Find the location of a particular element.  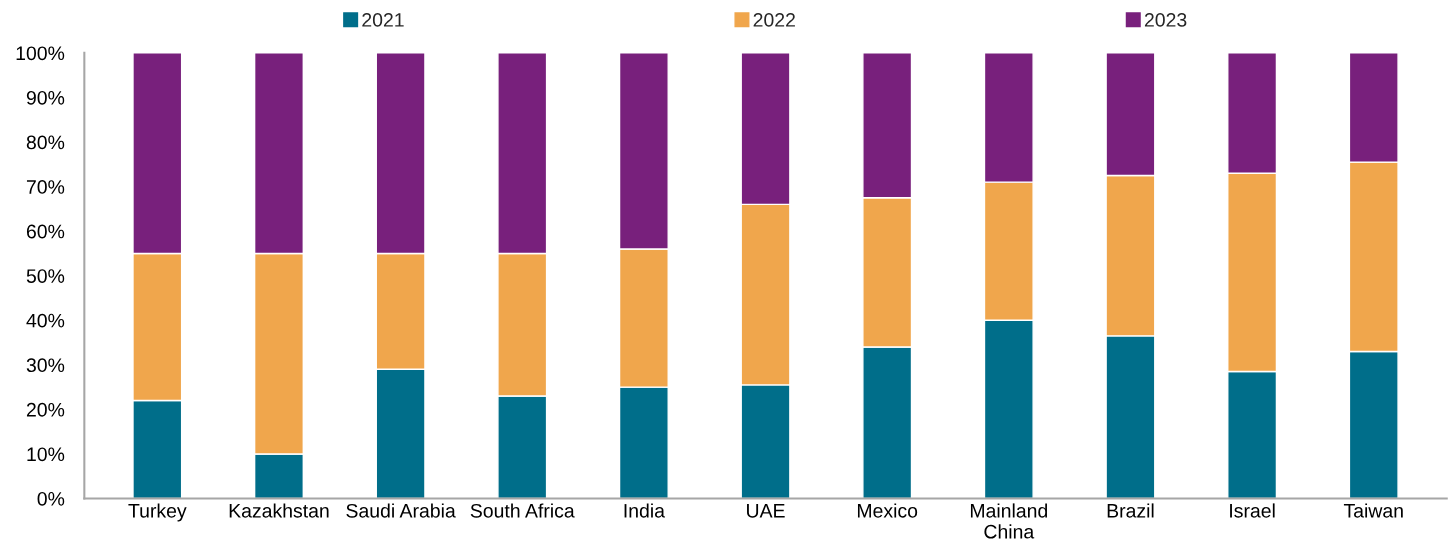

x-tick-label: Saudi Arabia is located at coordinates (401, 510).